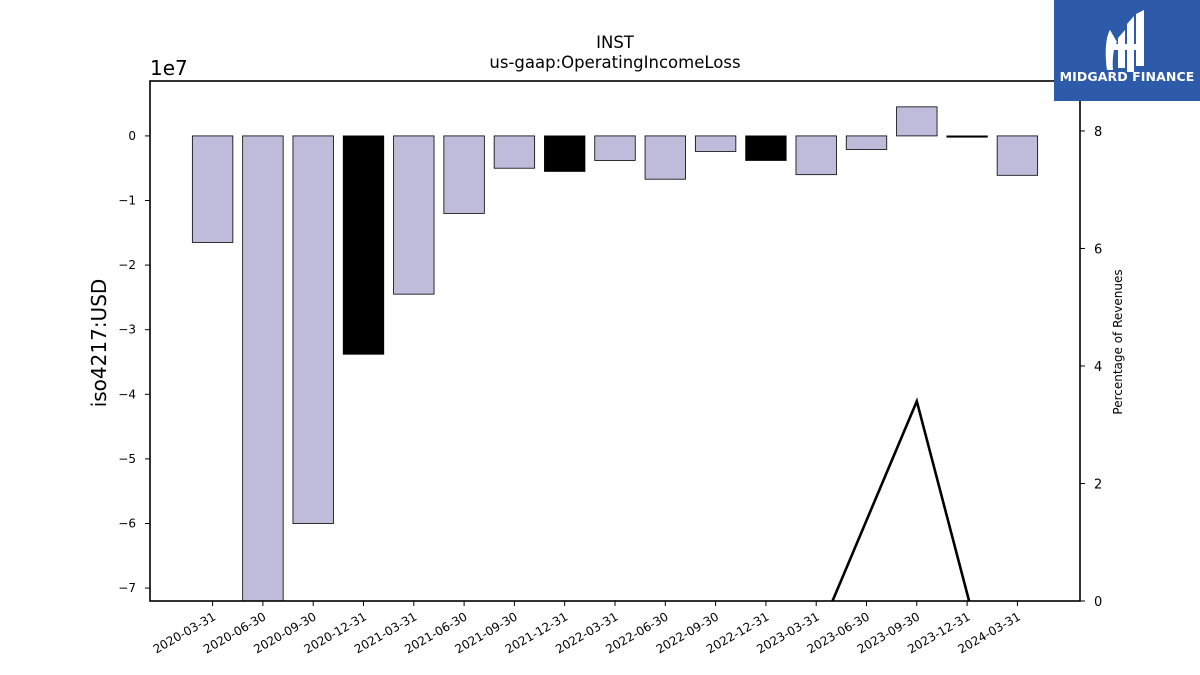 This screenshot has width=1200, height=675. Describe the element at coordinates (1127, 76) in the screenshot. I see `logo-text: MIDGARD FINANCE` at that location.